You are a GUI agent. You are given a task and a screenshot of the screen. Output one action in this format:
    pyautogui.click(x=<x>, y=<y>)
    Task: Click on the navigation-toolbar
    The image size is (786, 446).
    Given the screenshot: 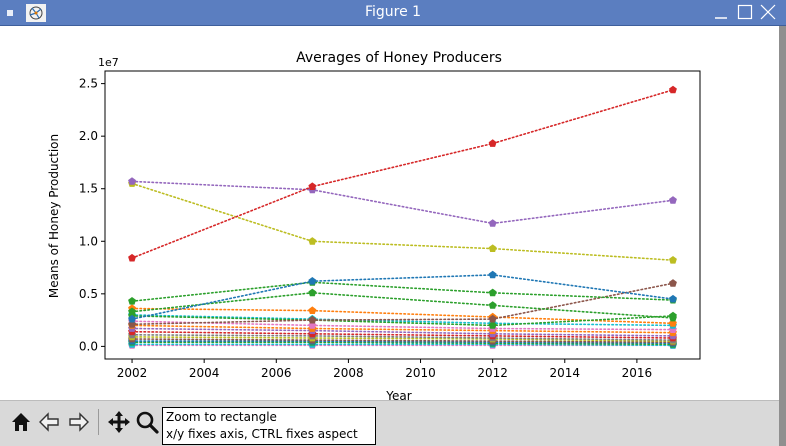 What is the action you would take?
    pyautogui.click(x=389, y=423)
    